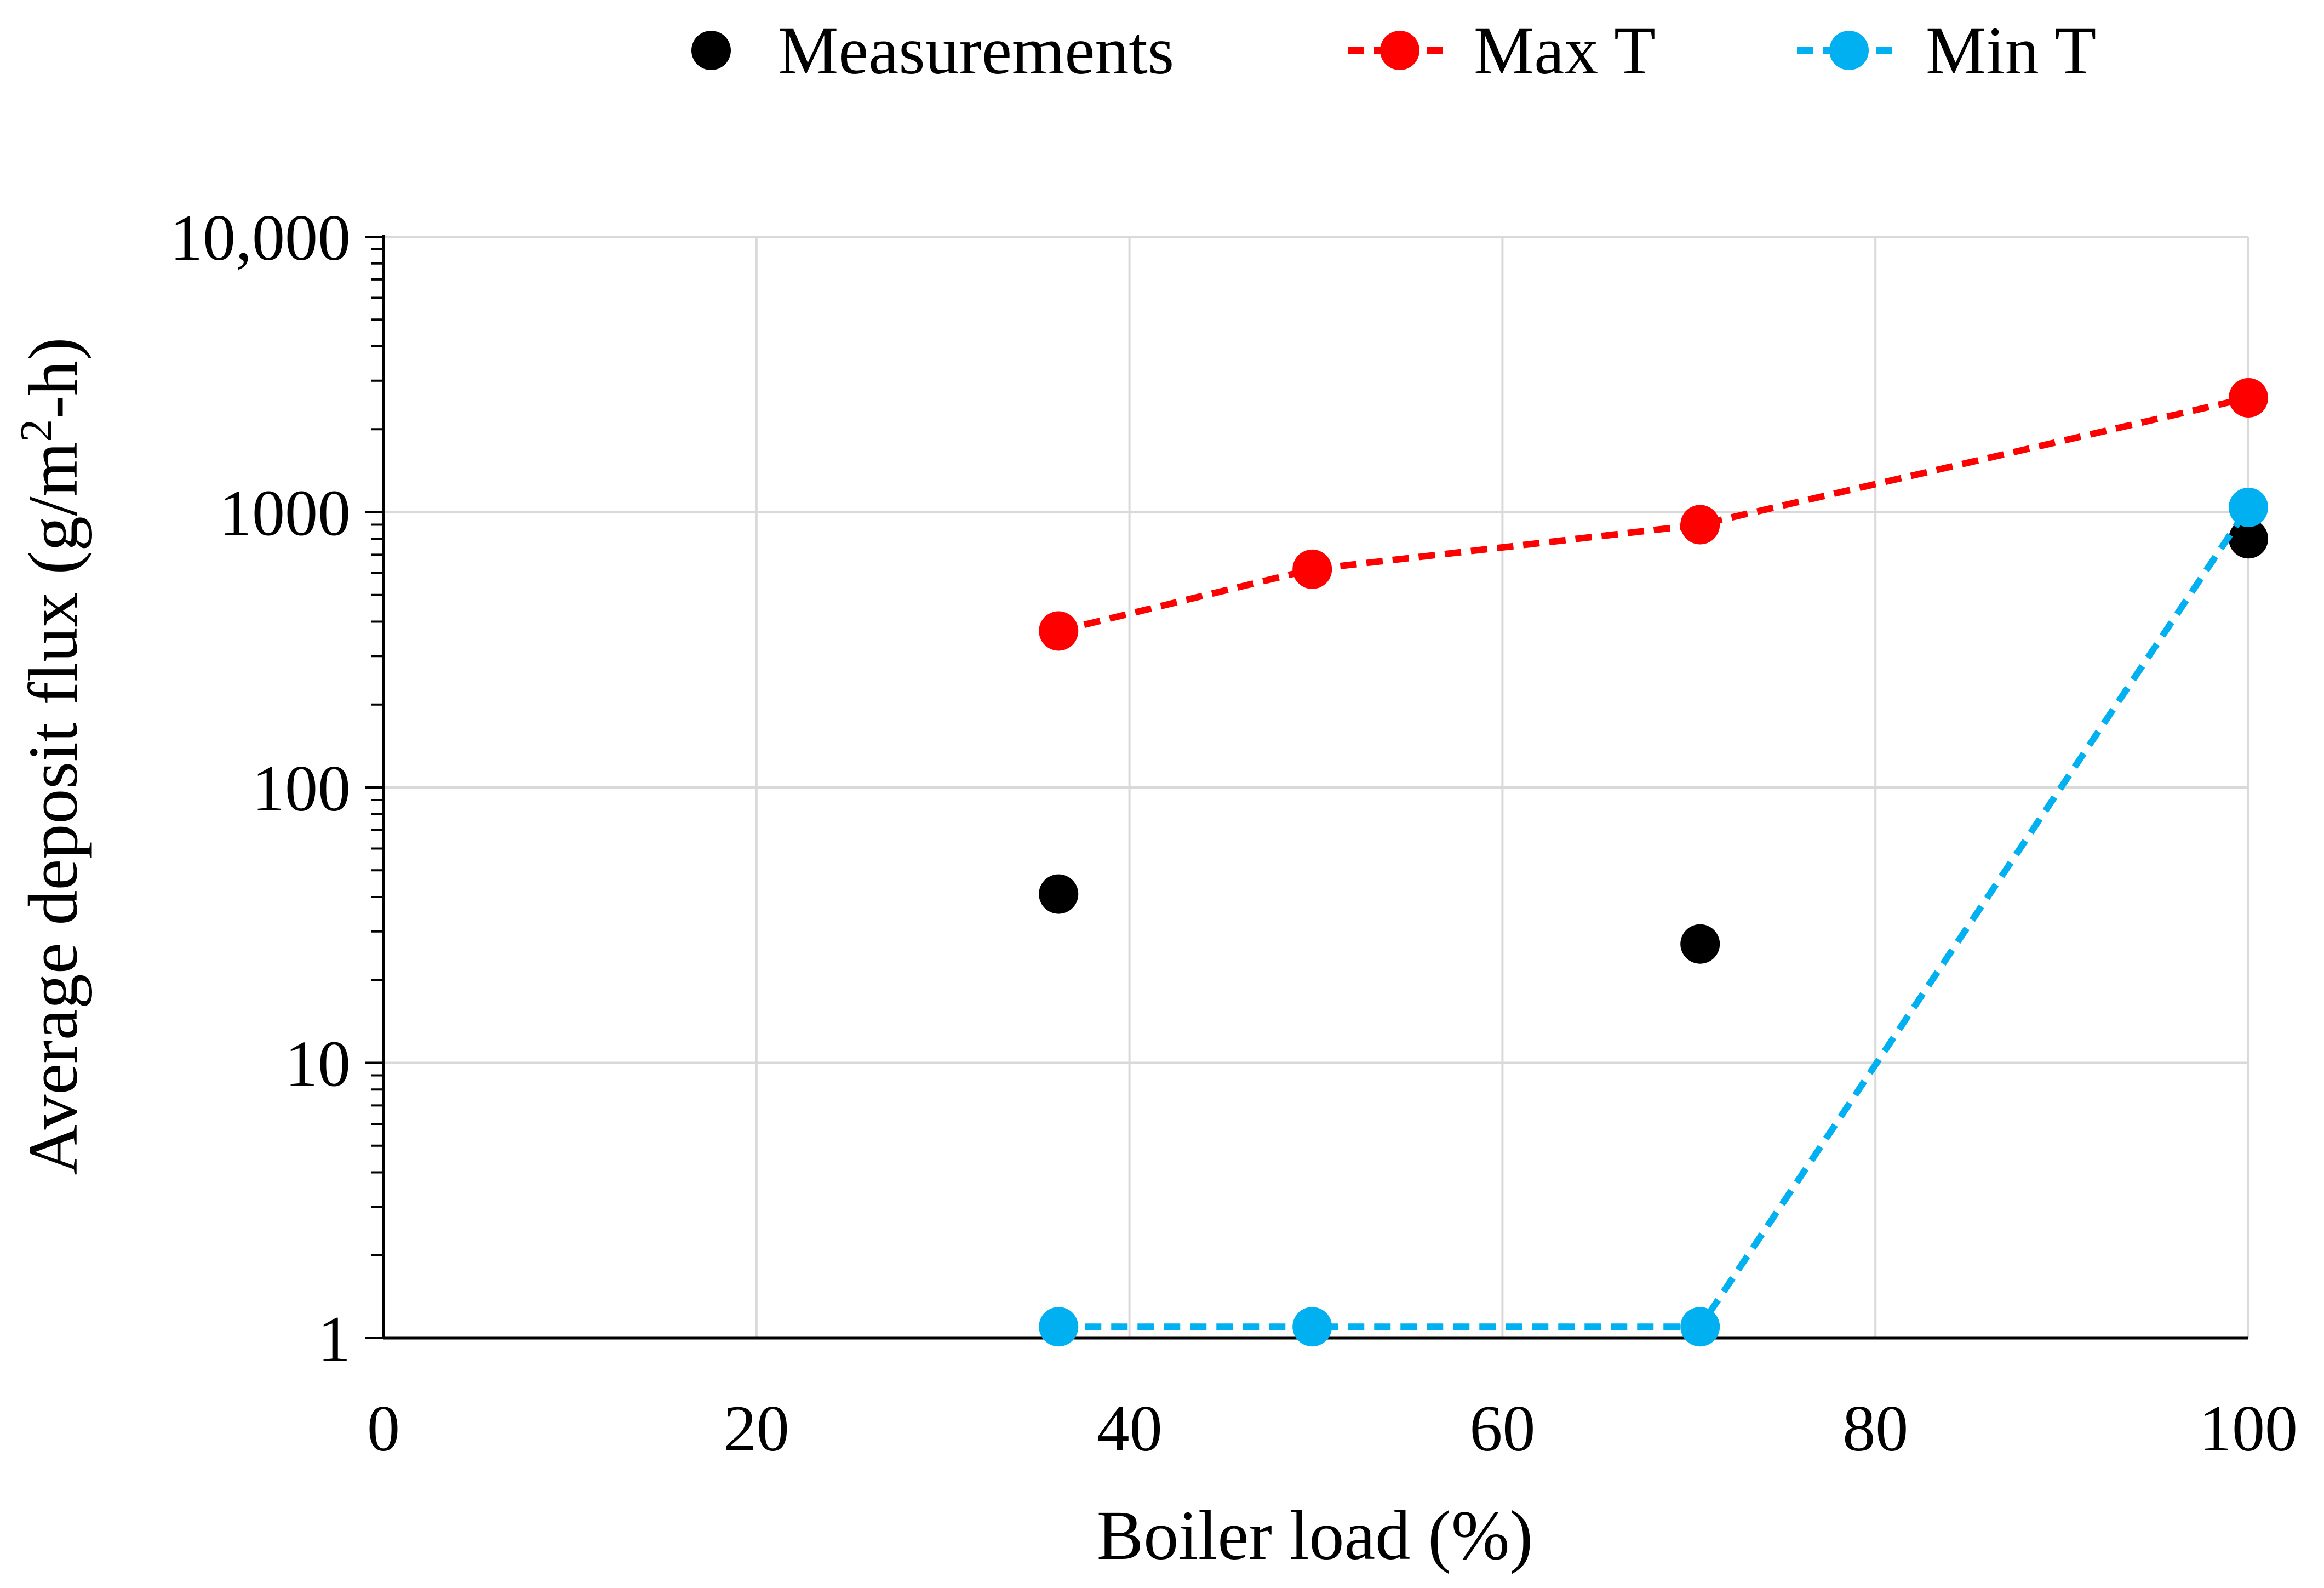 This screenshot has width=2324, height=1588. Describe the element at coordinates (2011, 50) in the screenshot. I see `legend-label-min-t: Min T` at that location.